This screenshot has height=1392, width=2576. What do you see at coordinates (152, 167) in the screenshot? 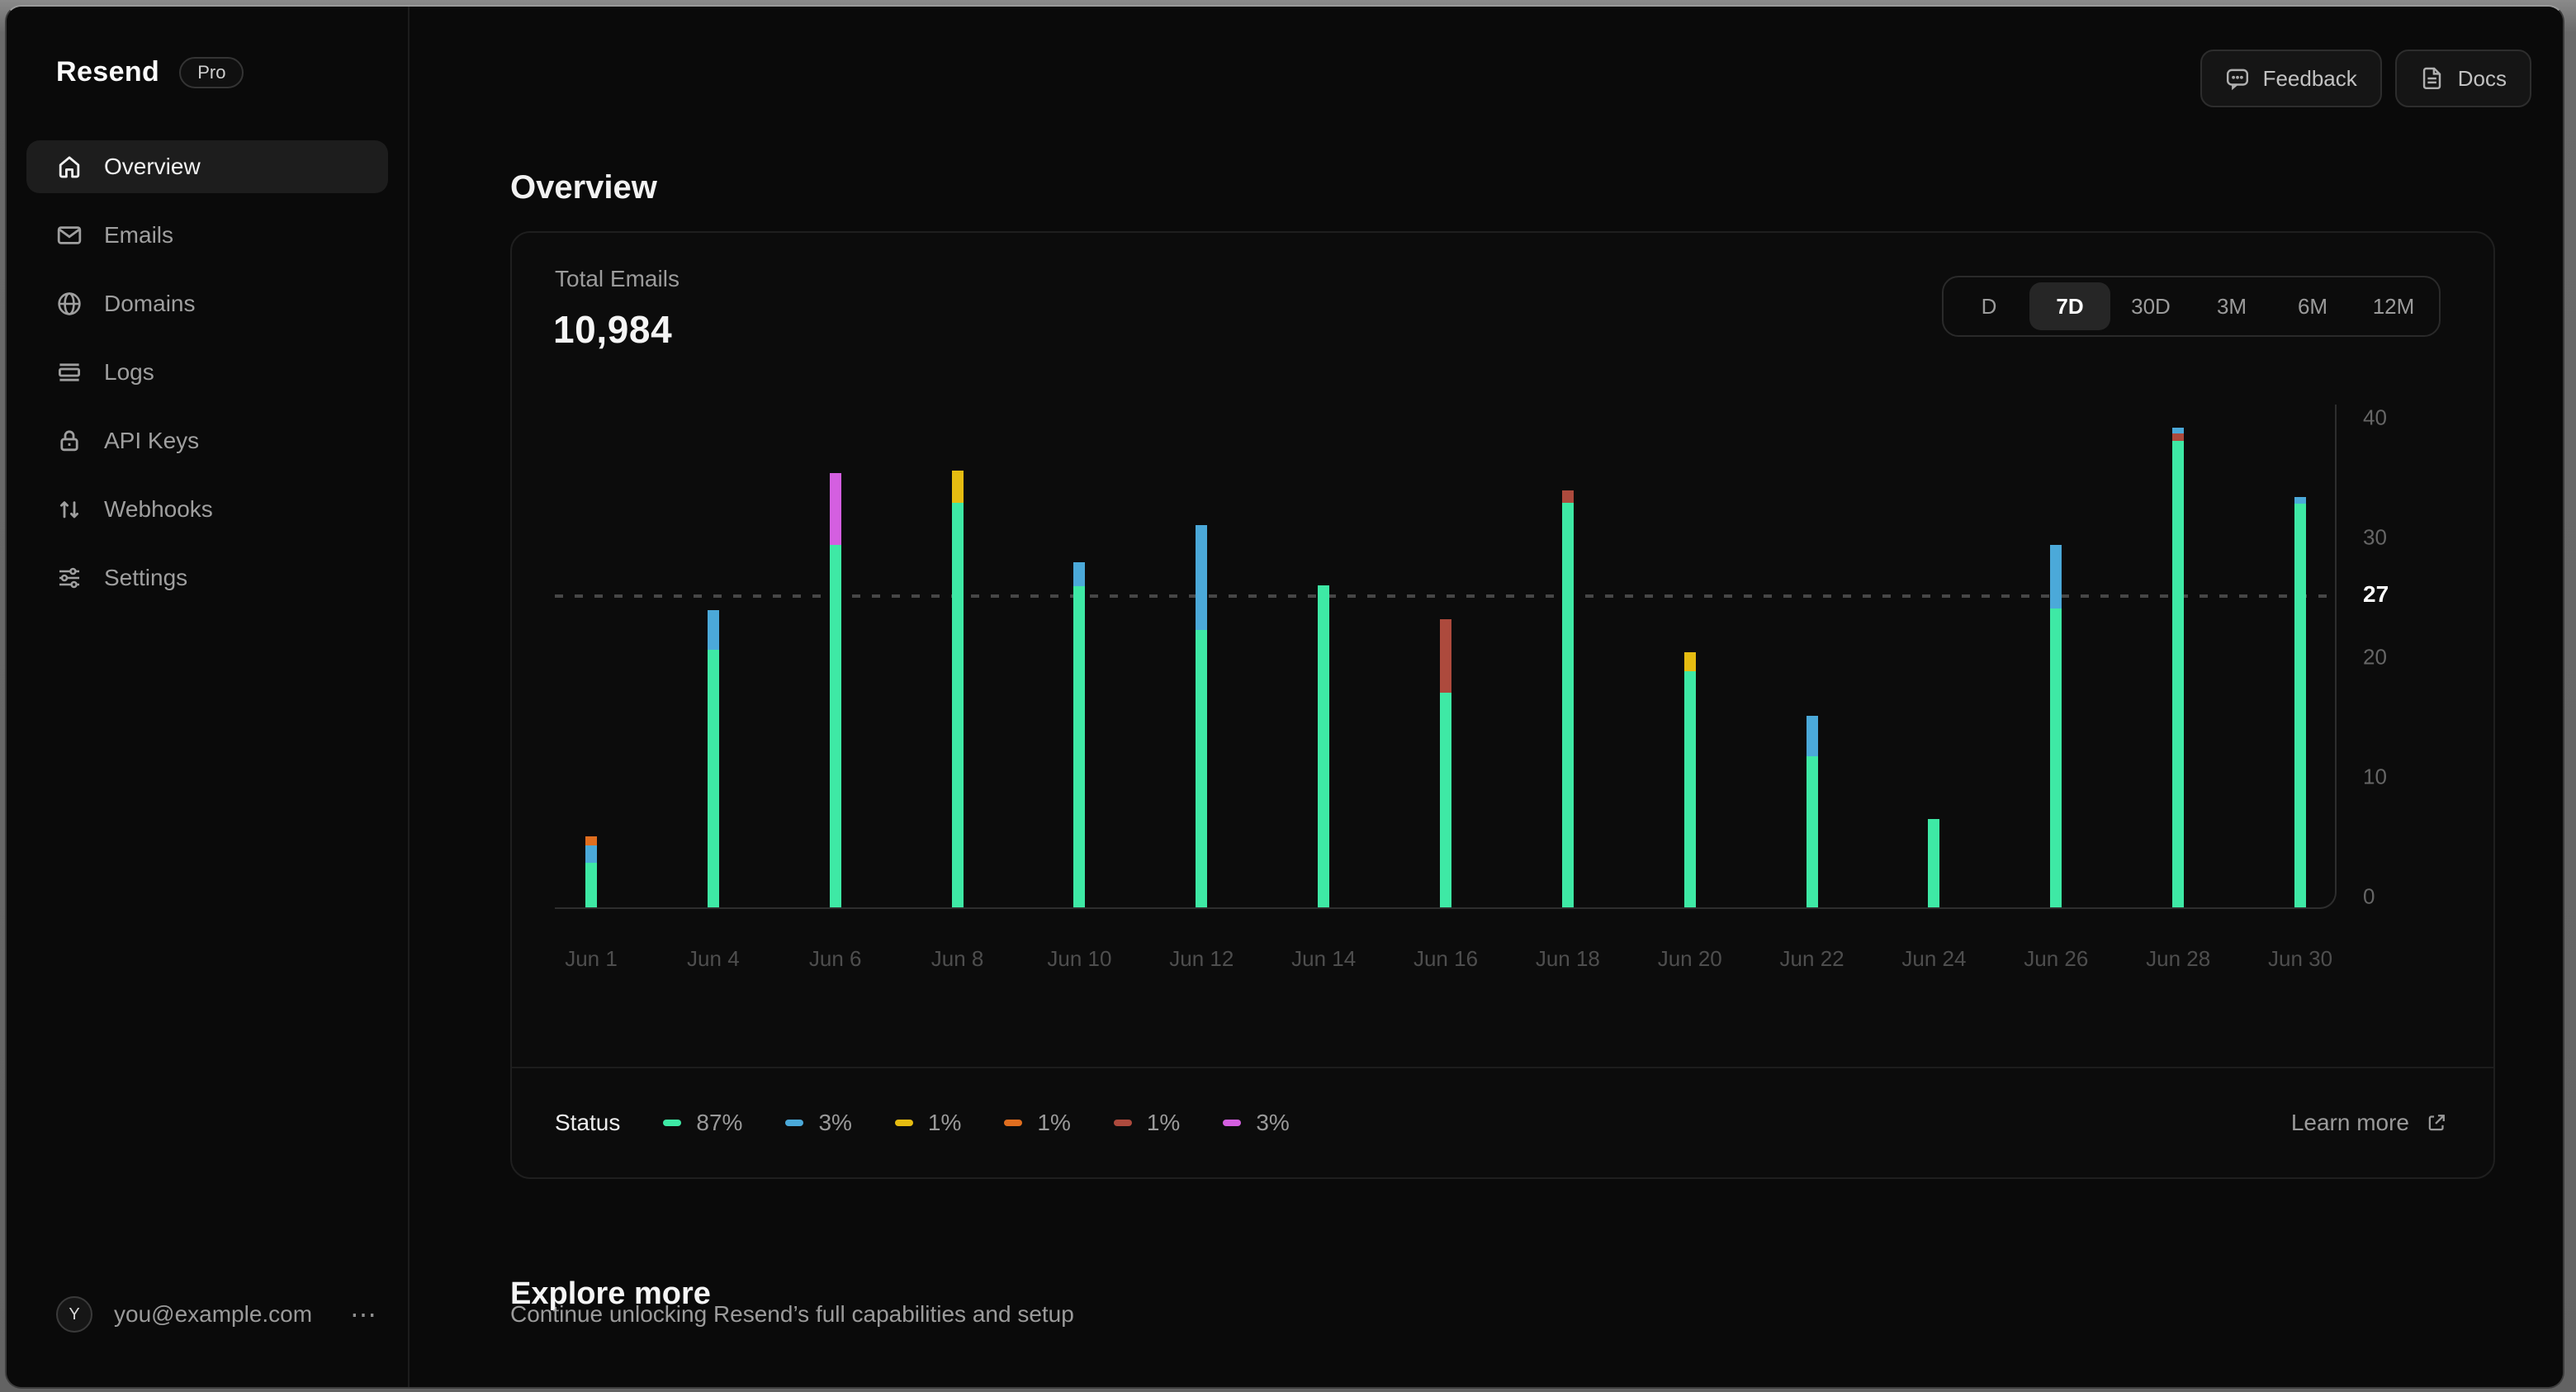
I see `sidebar-item-label: Overview` at bounding box center [152, 167].